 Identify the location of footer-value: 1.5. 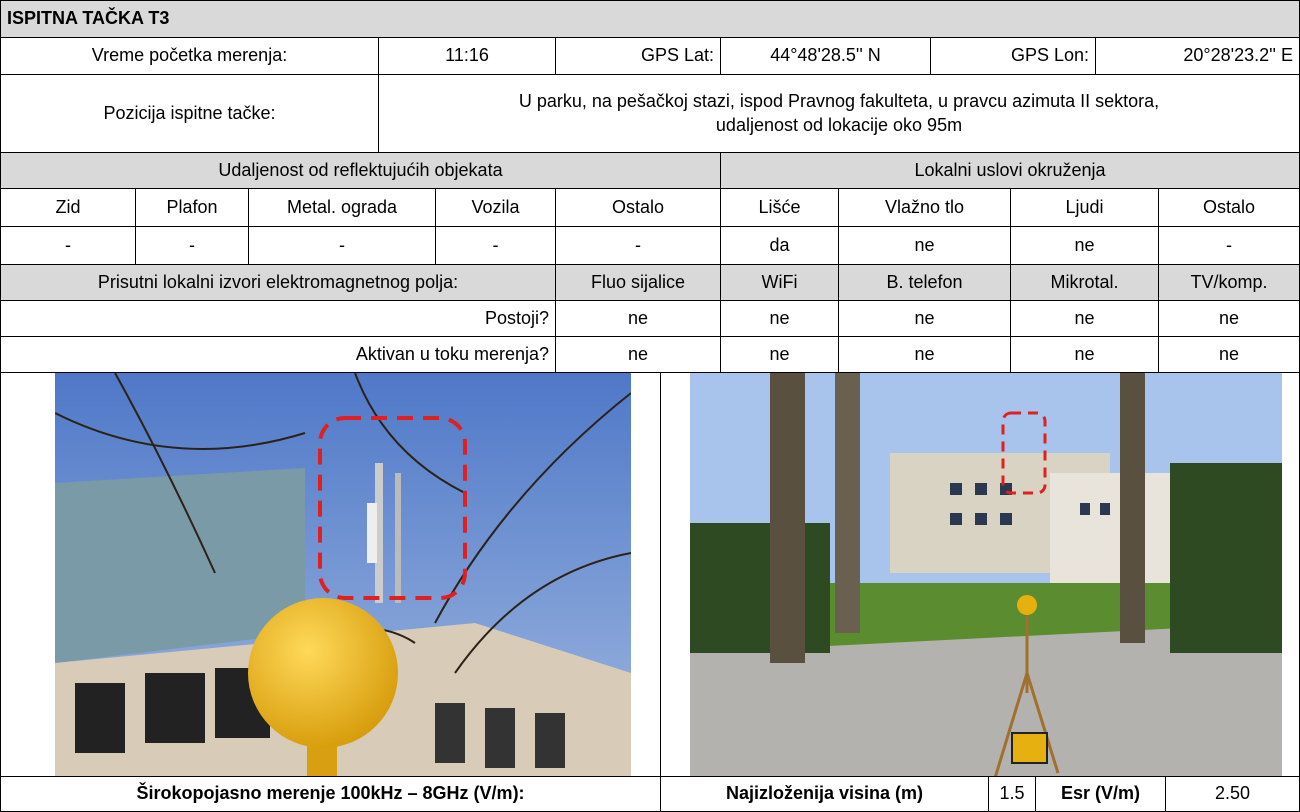
(1012, 794).